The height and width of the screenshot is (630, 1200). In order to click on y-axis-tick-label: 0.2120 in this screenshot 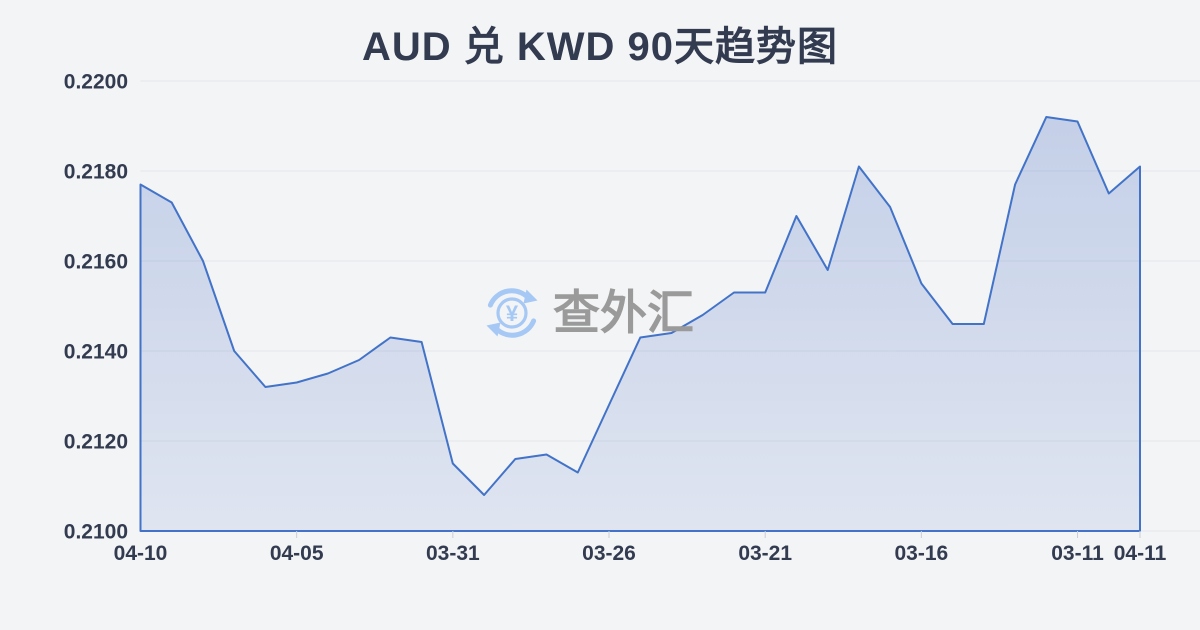, I will do `click(96, 442)`.